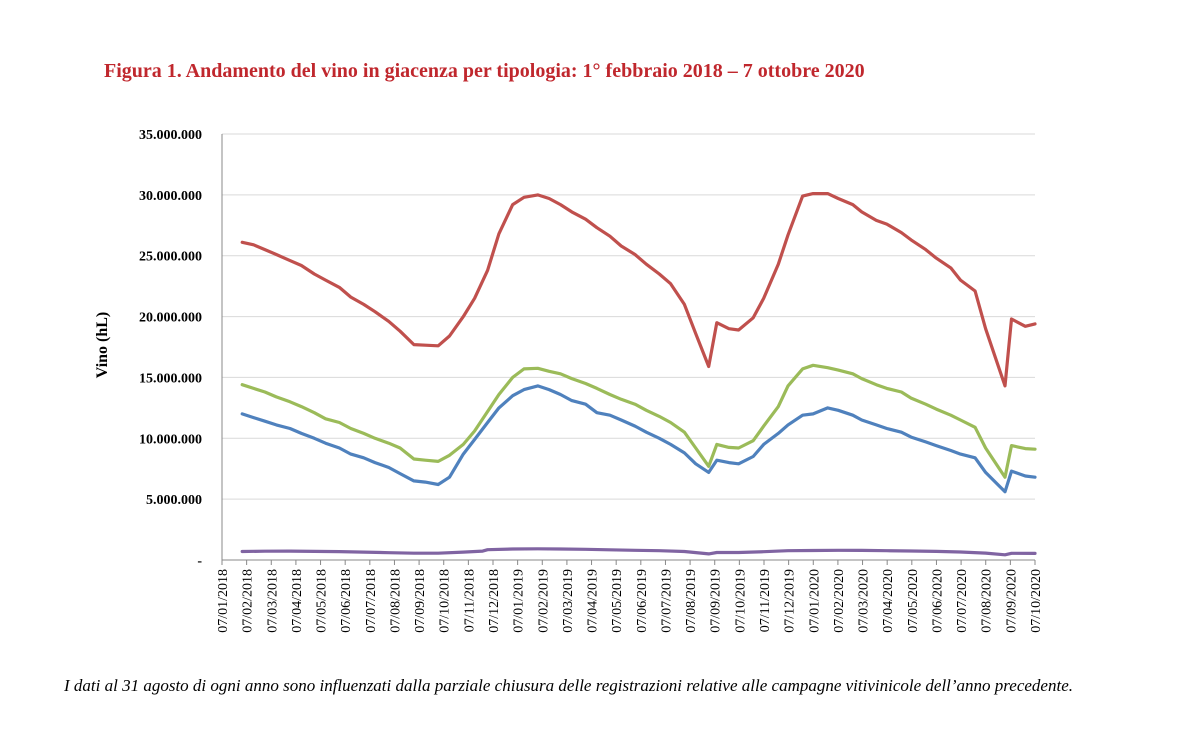 Image resolution: width=1200 pixels, height=746 pixels. I want to click on x-tick-label: 07/06/2019, so click(642, 601).